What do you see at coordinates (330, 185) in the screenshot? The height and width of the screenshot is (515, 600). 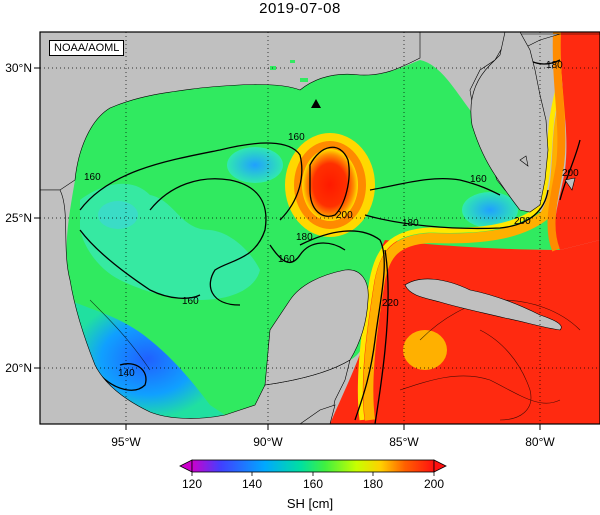 I see `warm-ring-core` at bounding box center [330, 185].